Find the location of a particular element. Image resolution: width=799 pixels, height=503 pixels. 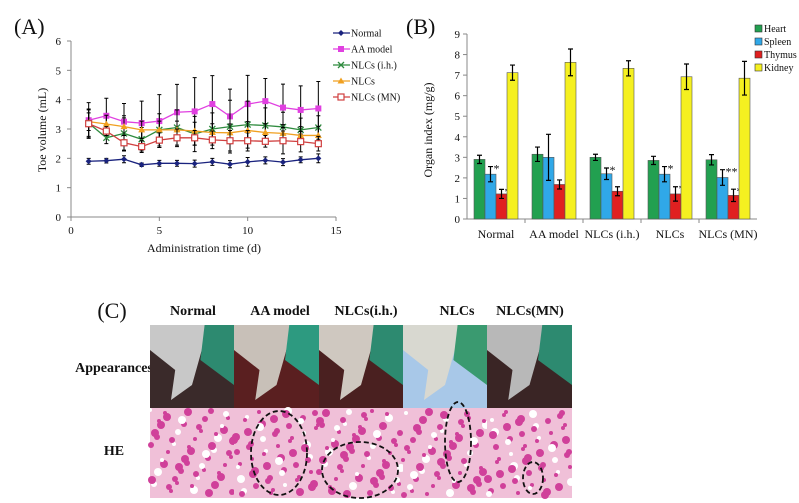

legend-label: Thymus is located at coordinates (780, 55).